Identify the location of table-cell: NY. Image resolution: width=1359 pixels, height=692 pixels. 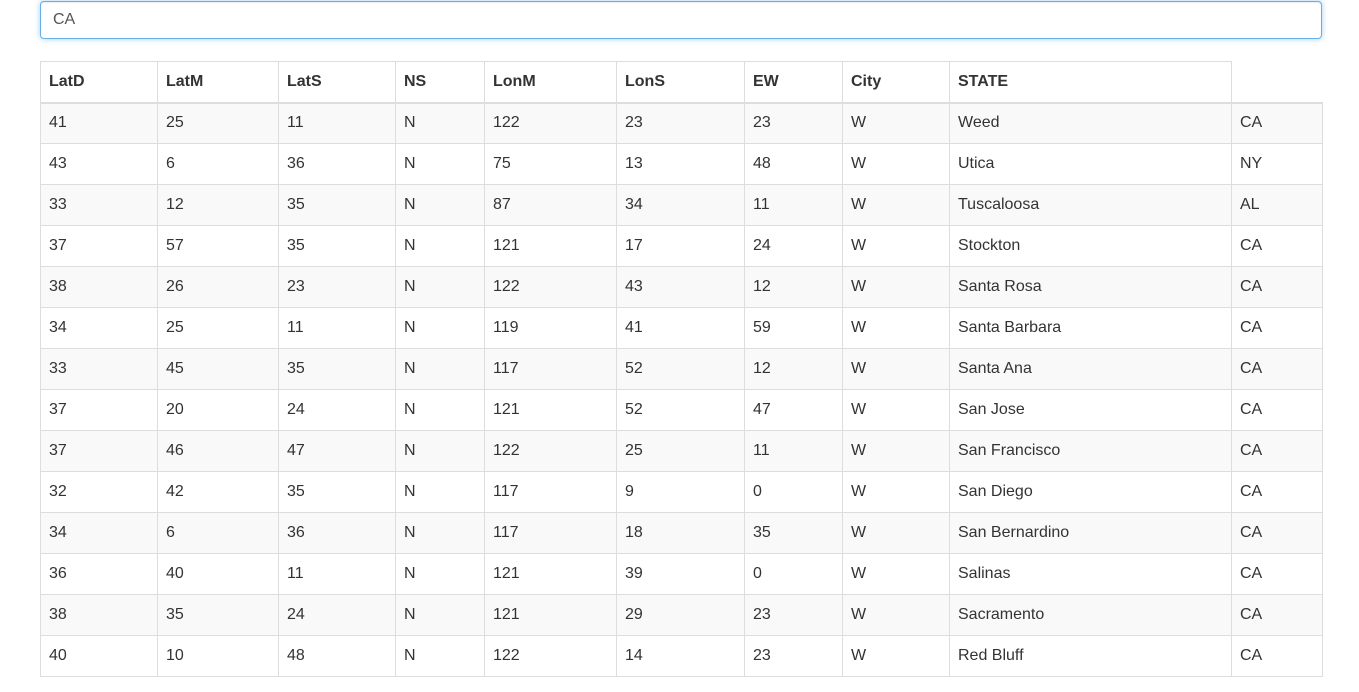
(1277, 164).